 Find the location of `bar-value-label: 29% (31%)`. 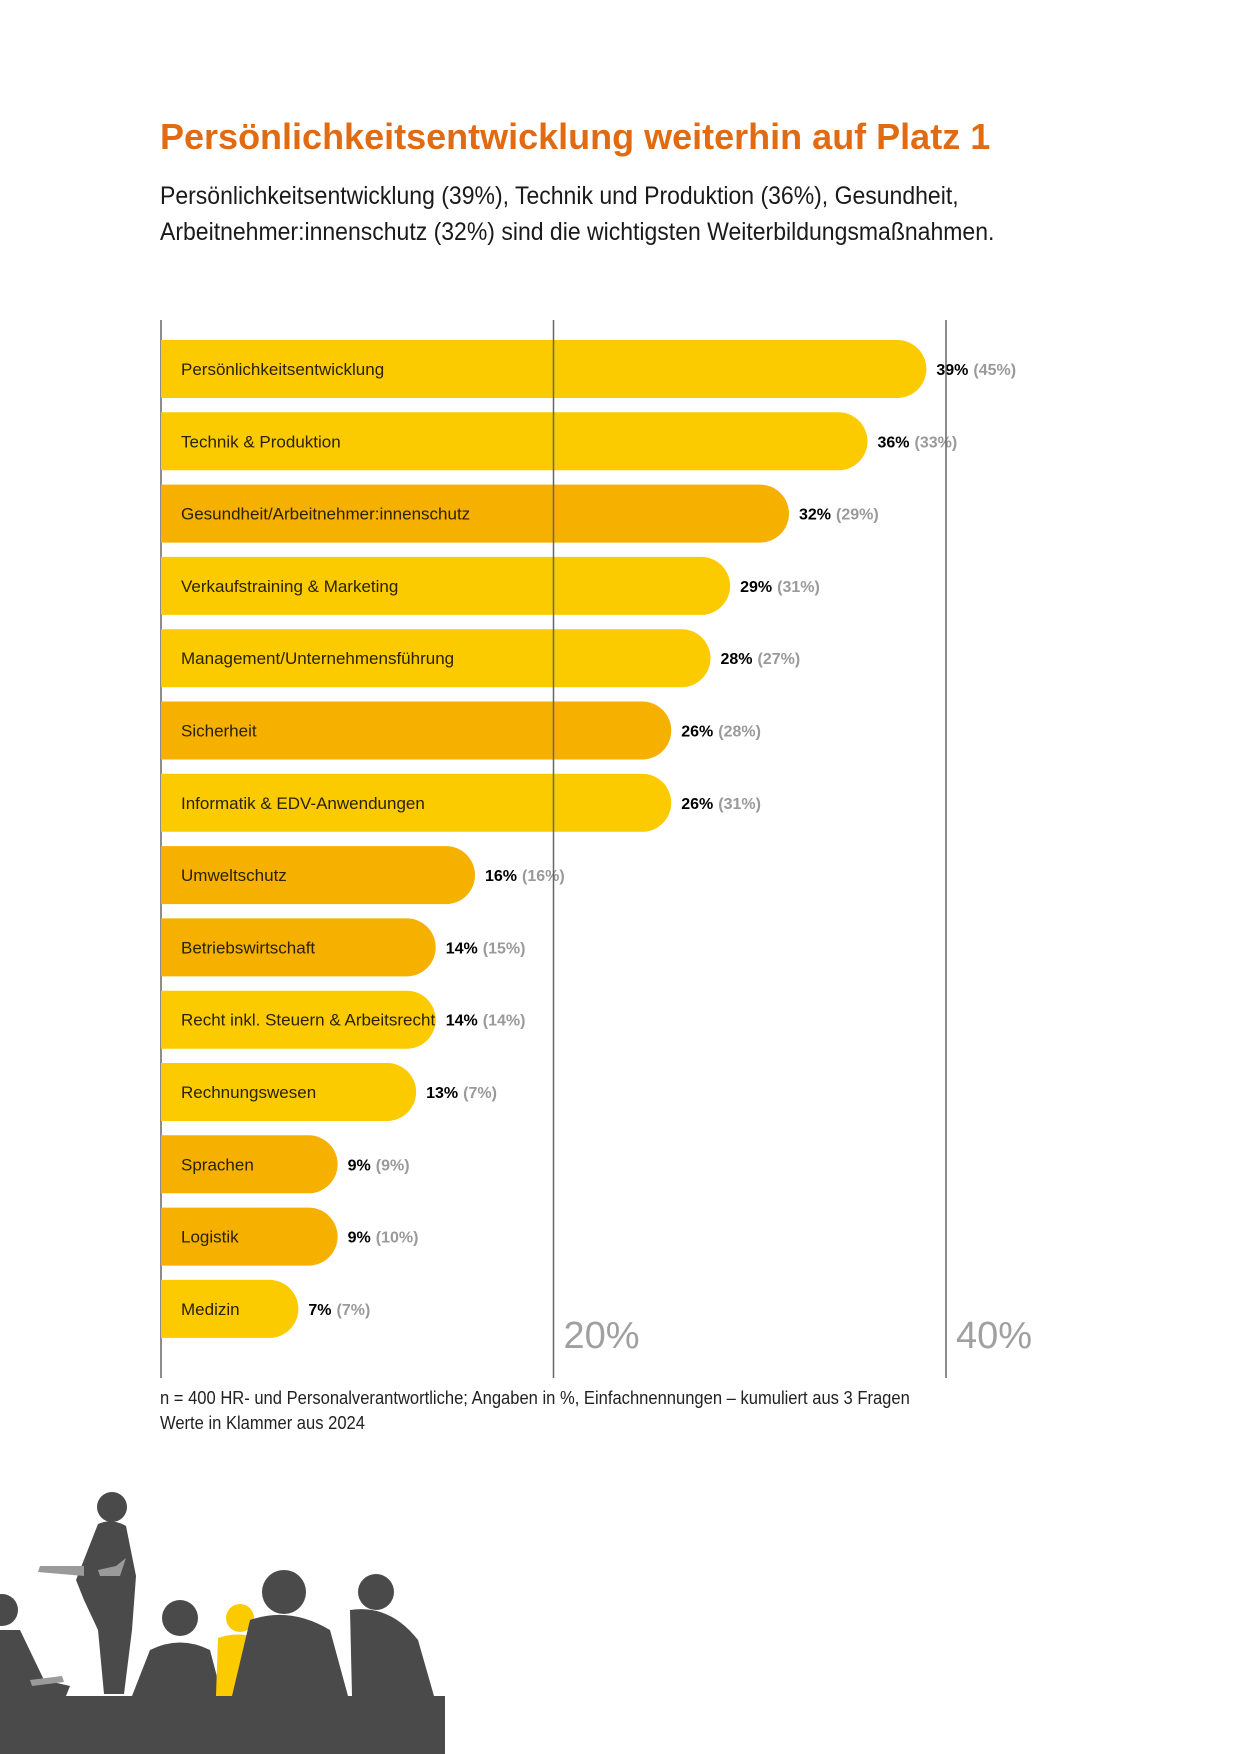

bar-value-label: 29% (31%) is located at coordinates (780, 587).